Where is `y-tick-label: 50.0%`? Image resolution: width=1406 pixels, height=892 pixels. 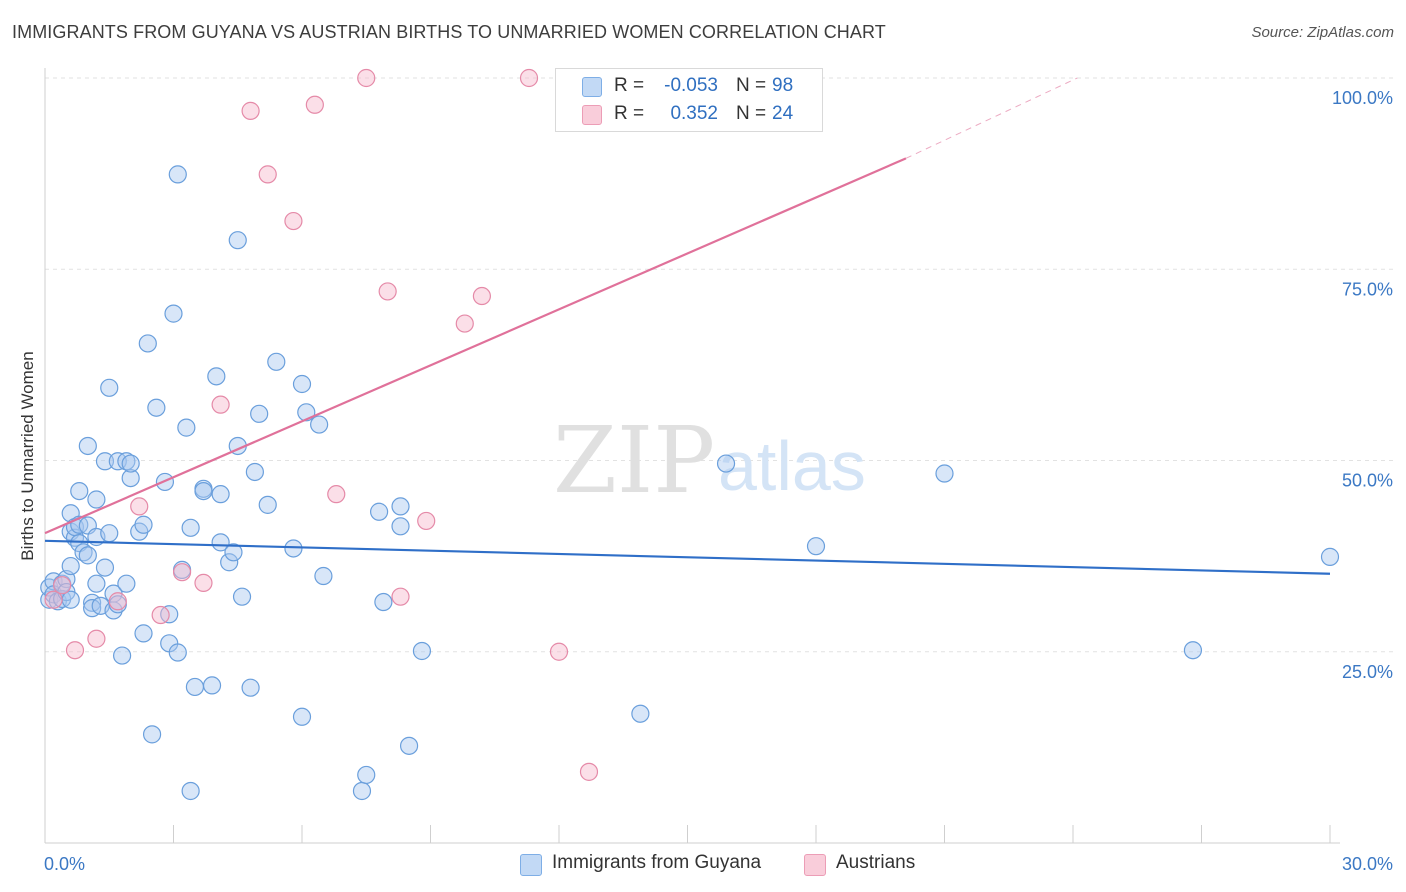
y-tick-label: 50.0% is located at coordinates (1367, 481).